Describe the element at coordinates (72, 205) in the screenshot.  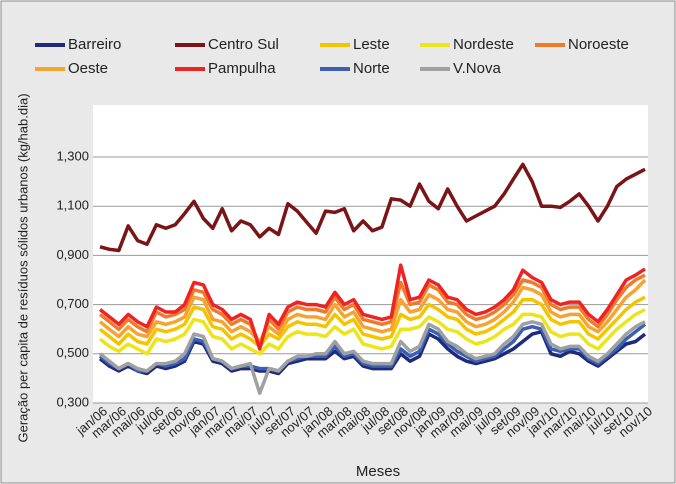
I see `y-tick-label: 1,100` at that location.